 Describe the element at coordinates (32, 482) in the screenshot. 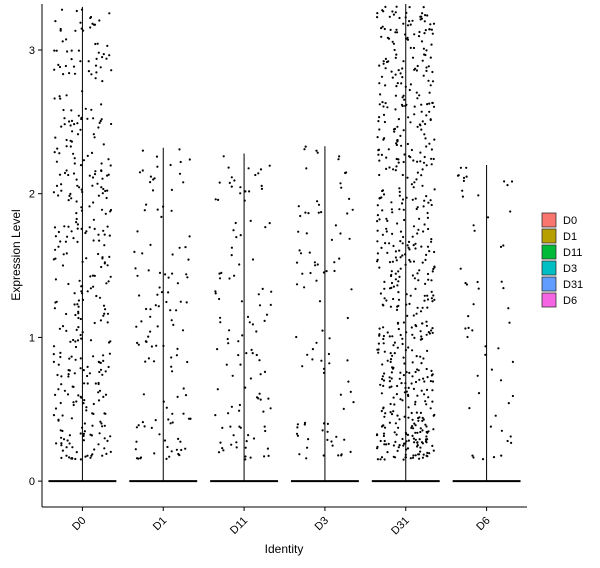

I see `y-tick-label: 0` at that location.